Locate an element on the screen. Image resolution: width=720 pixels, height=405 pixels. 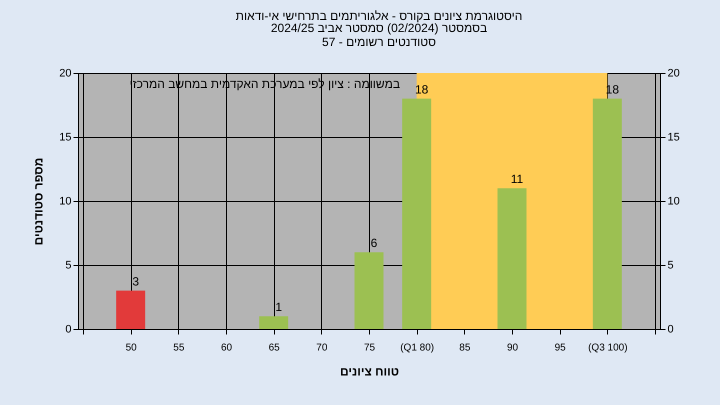
y-tick-label: 10 is located at coordinates (65, 202).